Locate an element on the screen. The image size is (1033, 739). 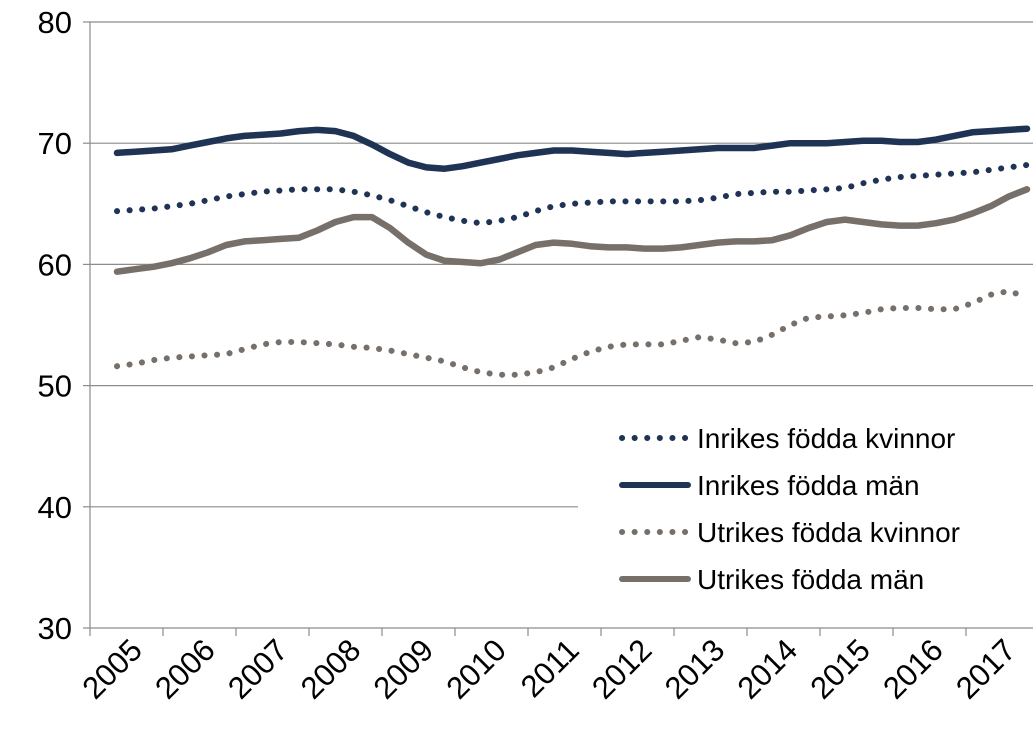
y-tick-label: 30 is located at coordinates (55, 628).